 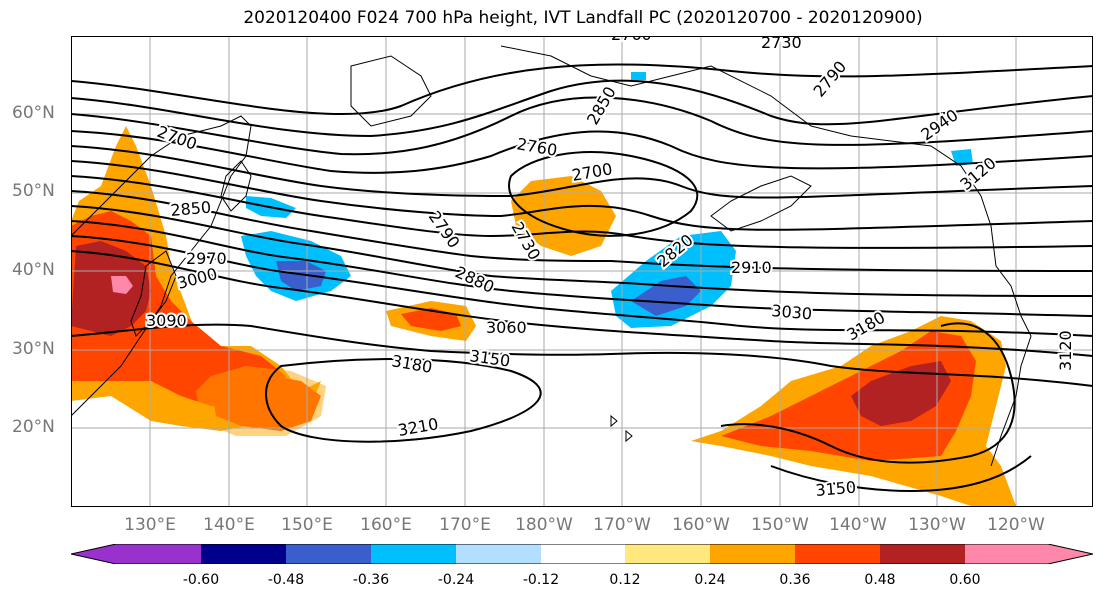 What do you see at coordinates (201, 580) in the screenshot?
I see `colorbar-tick: -0.60` at bounding box center [201, 580].